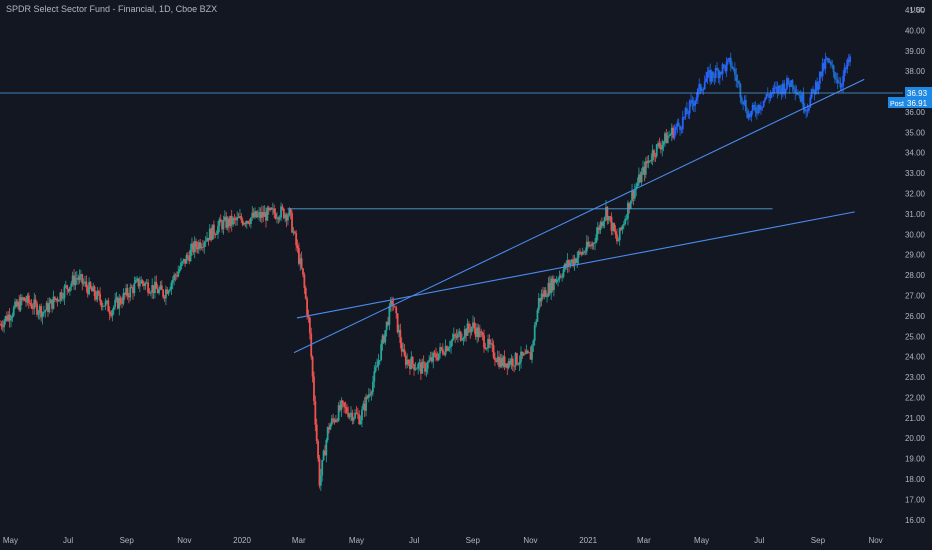 This screenshot has width=932, height=550. What do you see at coordinates (915, 377) in the screenshot?
I see `y-tick-label: 23.00` at bounding box center [915, 377].